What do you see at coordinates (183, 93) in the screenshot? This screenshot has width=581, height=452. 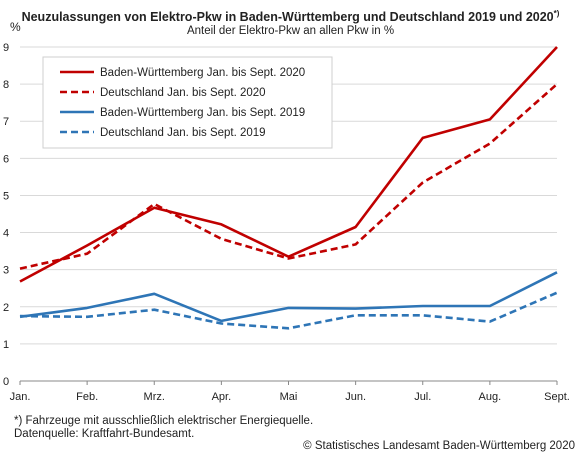 I see `legend-label: Deutschland Jan. bis Sept. 2020` at bounding box center [183, 93].